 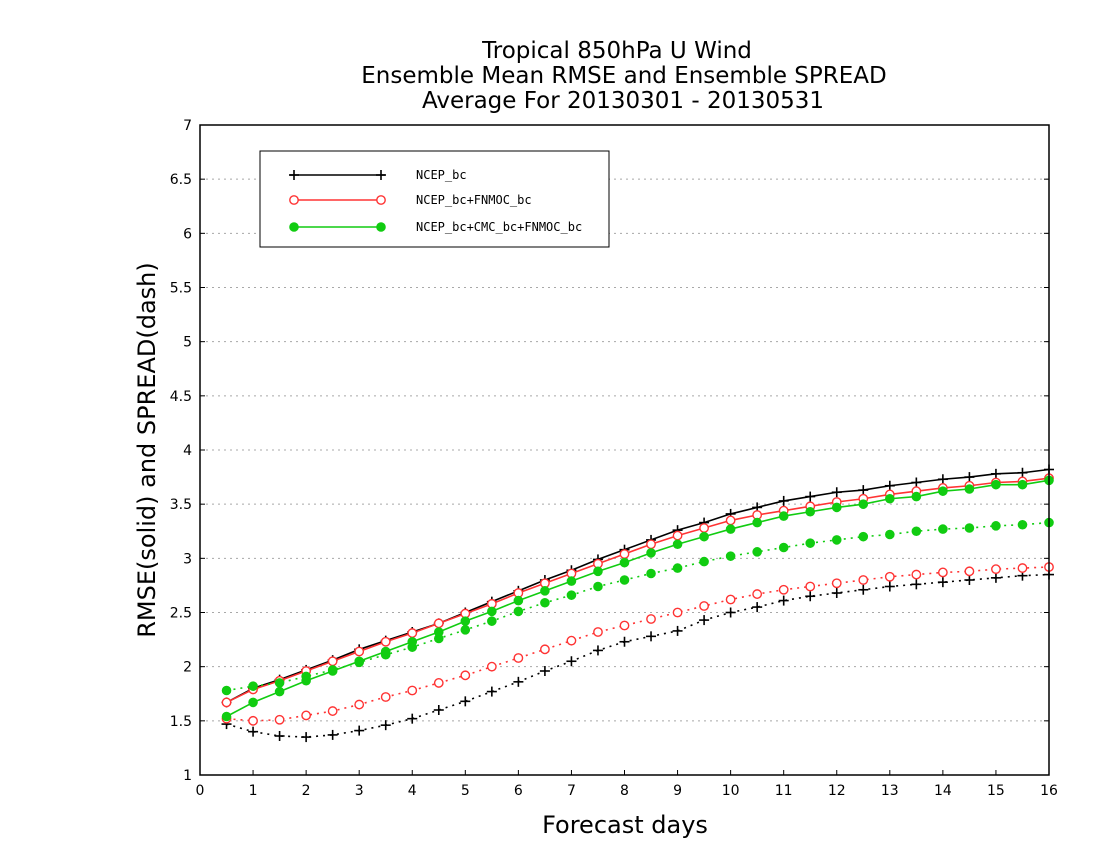 What do you see at coordinates (306, 791) in the screenshot?
I see `x-tick-label: 2` at bounding box center [306, 791].